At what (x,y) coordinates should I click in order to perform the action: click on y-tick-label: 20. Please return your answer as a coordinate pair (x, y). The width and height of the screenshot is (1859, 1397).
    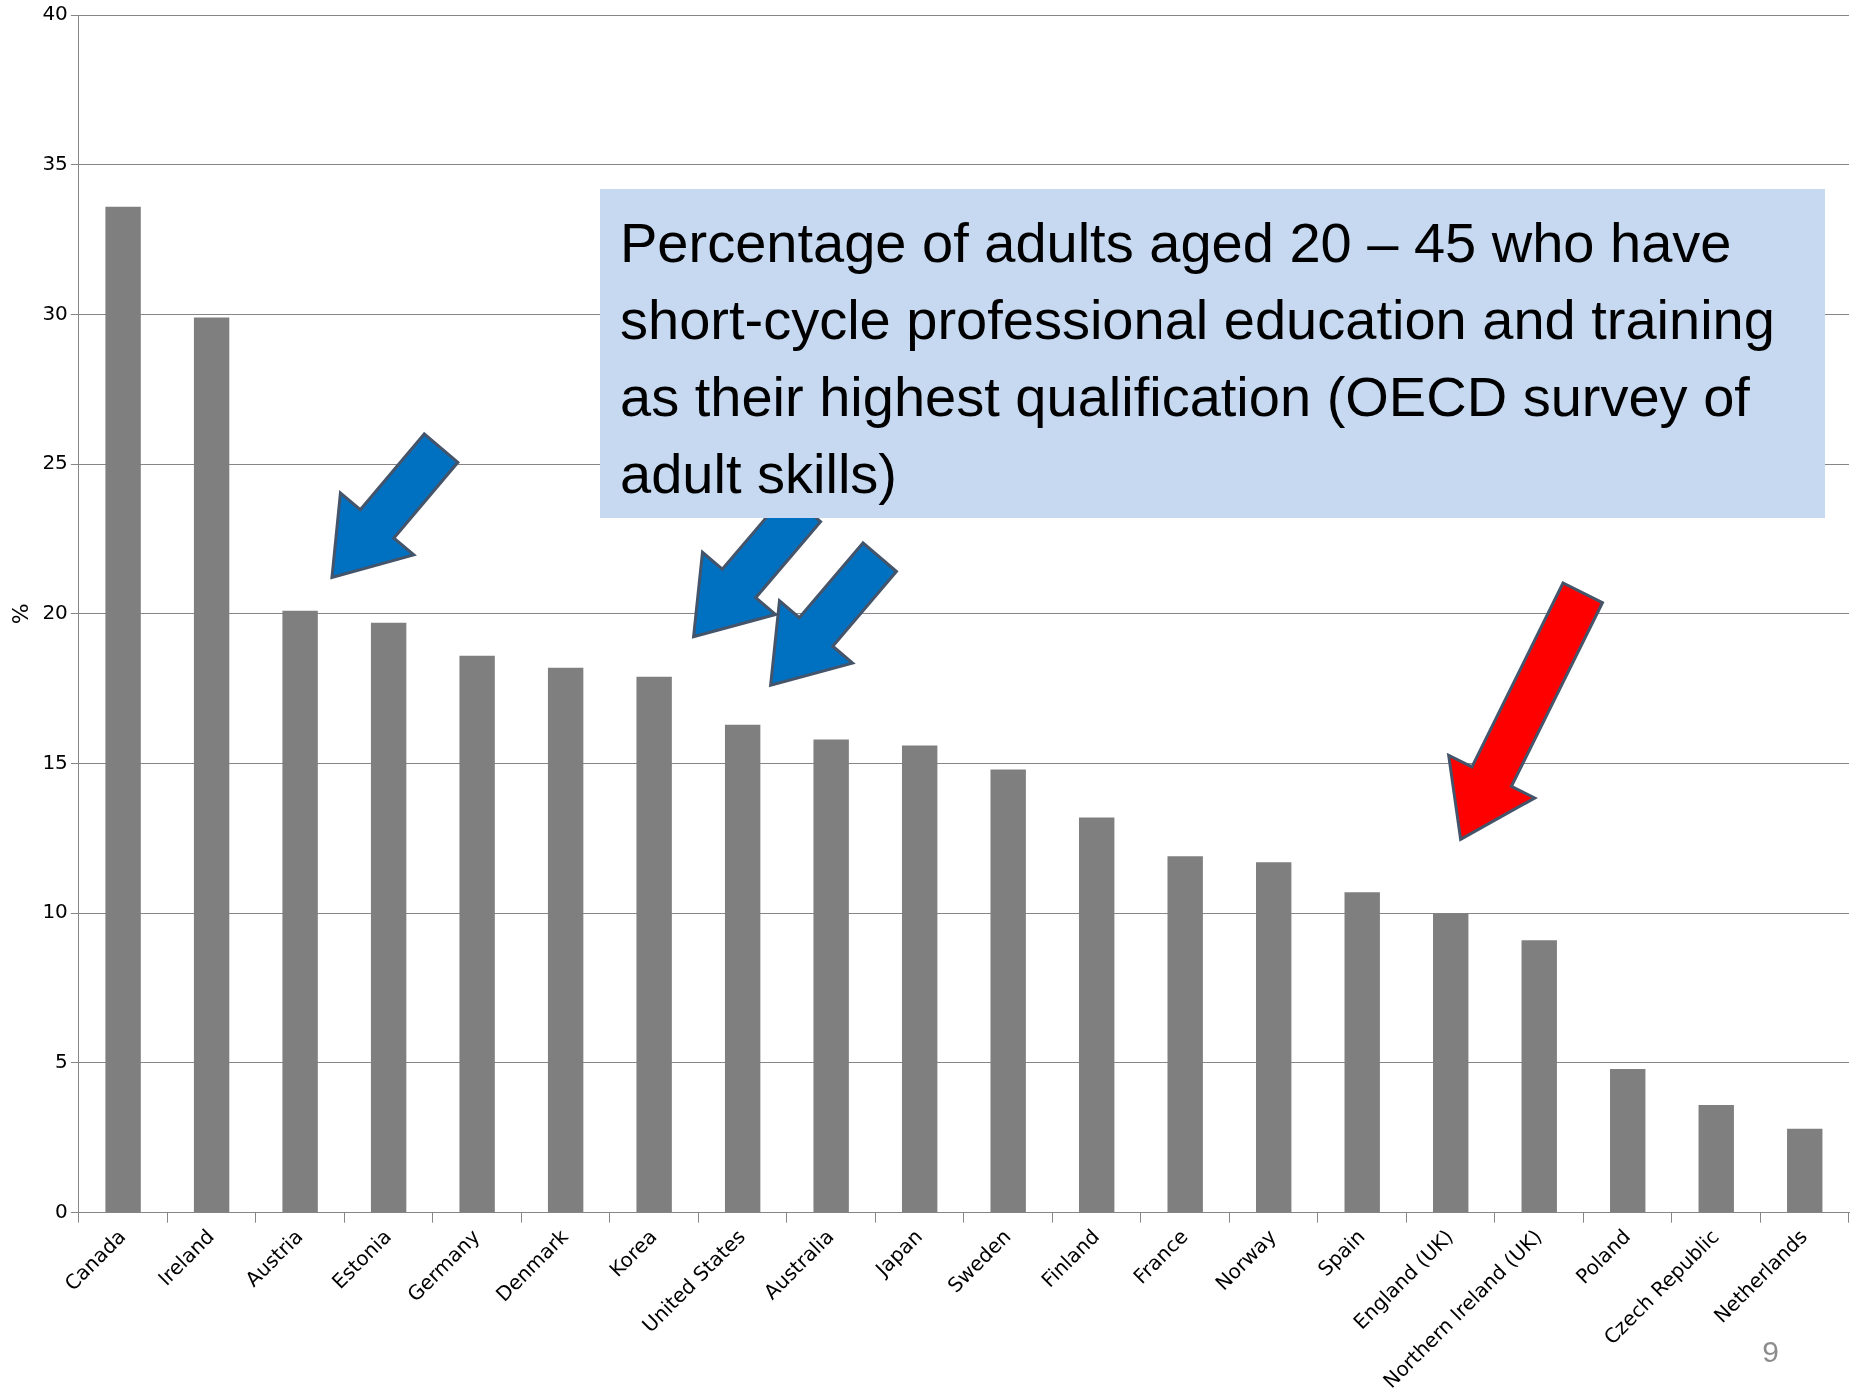
    Looking at the image, I should click on (55, 612).